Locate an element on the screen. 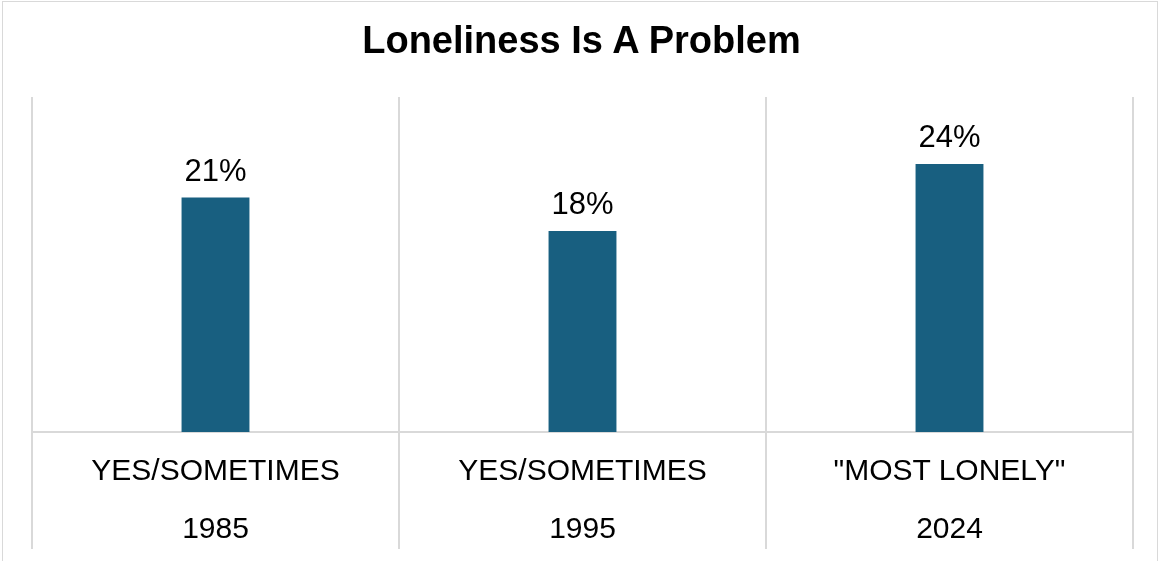 The image size is (1163, 561). data-label: 24% is located at coordinates (949, 136).